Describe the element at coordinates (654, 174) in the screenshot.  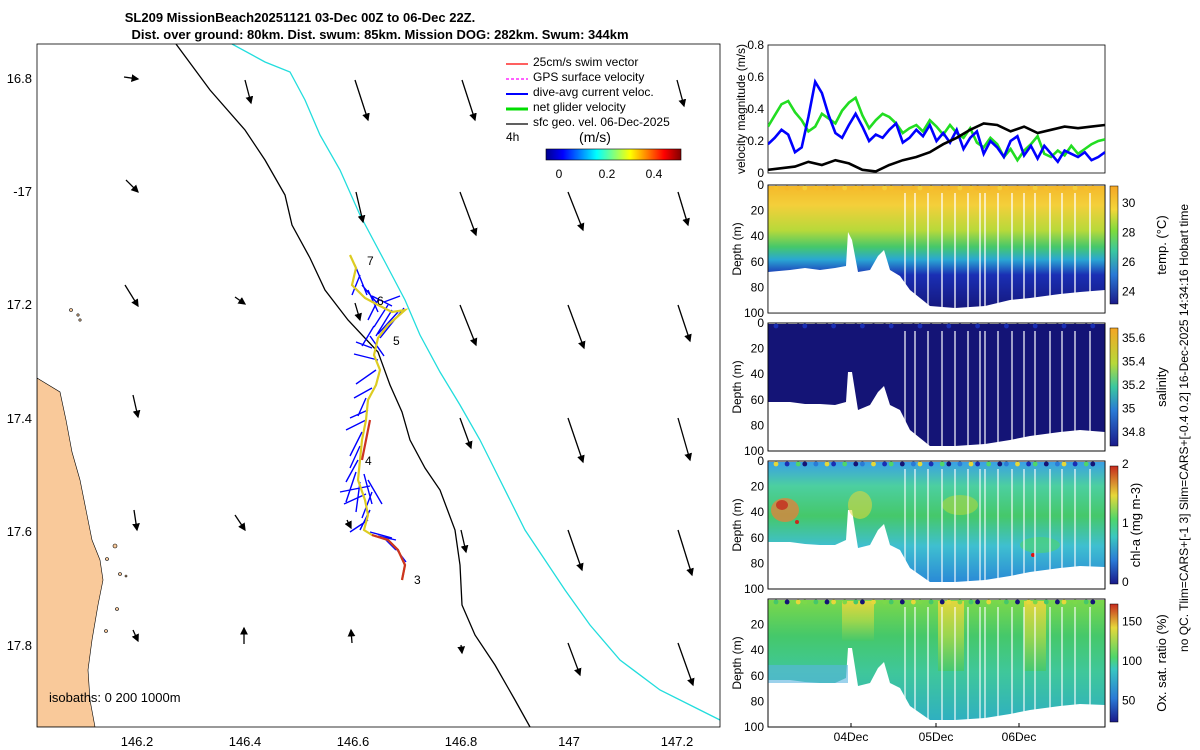
I see `colorbar-tick: 0.4` at that location.